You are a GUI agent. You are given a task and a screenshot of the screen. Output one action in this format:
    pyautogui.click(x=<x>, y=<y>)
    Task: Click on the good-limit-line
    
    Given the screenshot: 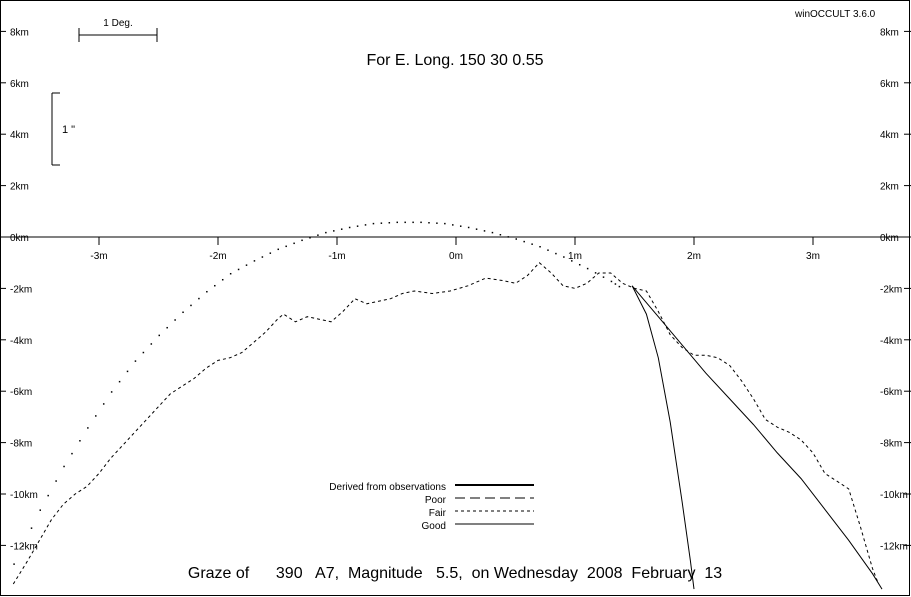 What is the action you would take?
    pyautogui.click(x=757, y=437)
    